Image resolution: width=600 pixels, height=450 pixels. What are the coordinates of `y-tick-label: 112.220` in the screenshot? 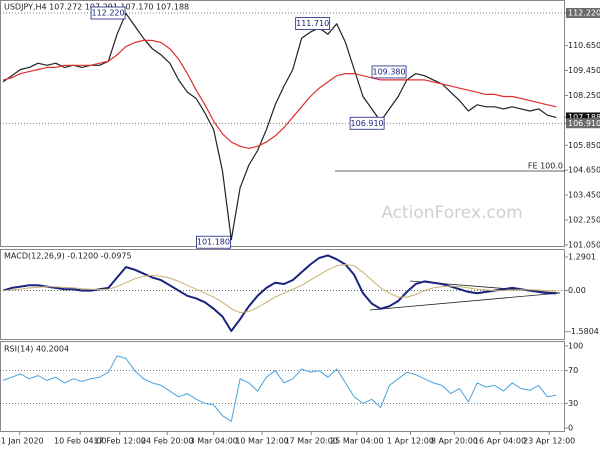 It's located at (584, 12).